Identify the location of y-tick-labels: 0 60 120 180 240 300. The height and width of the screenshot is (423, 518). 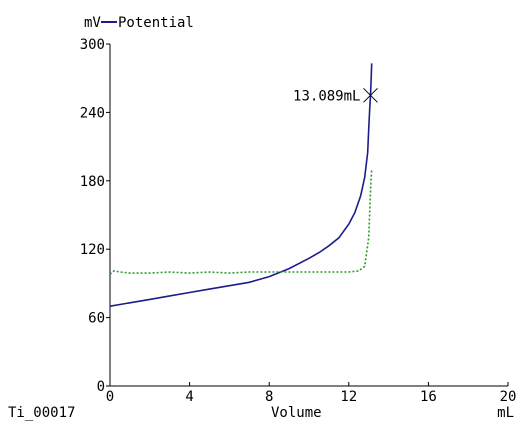
(92, 216).